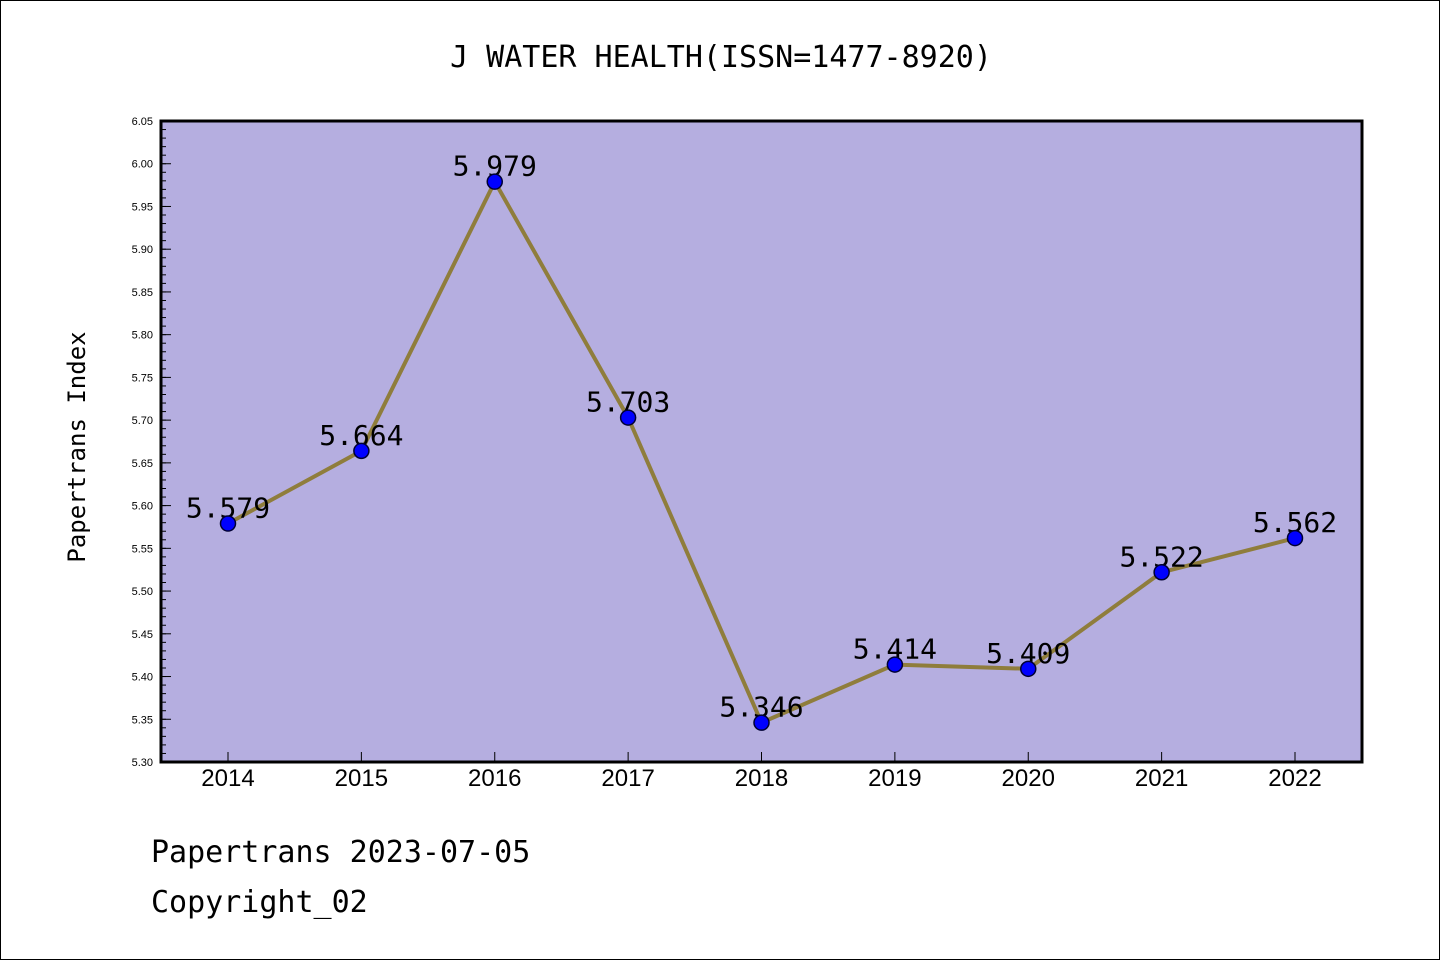 The height and width of the screenshot is (960, 1440). I want to click on y-tick-label: 5.65, so click(142, 464).